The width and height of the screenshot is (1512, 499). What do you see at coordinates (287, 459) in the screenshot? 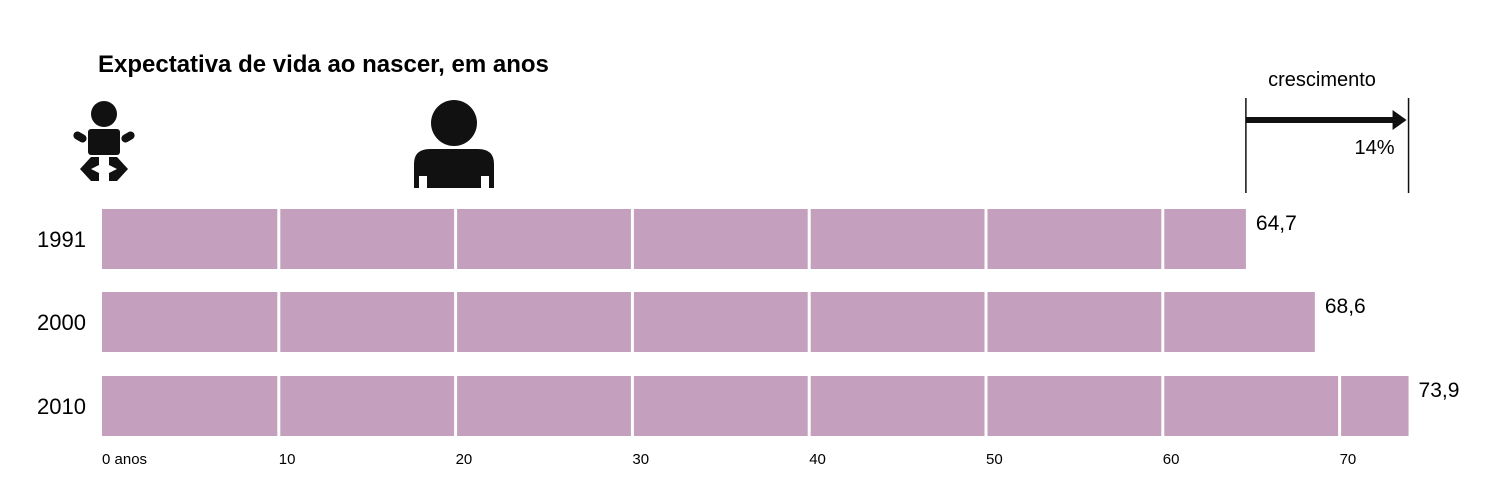
I see `x-tick-label: 10` at bounding box center [287, 459].